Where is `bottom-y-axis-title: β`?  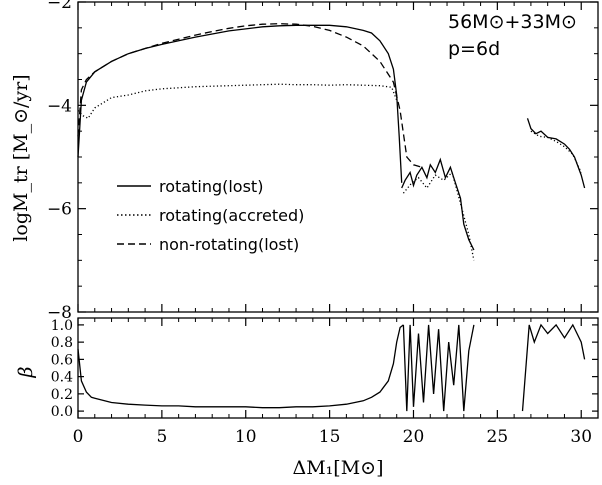 bottom-y-axis-title: β is located at coordinates (26, 372).